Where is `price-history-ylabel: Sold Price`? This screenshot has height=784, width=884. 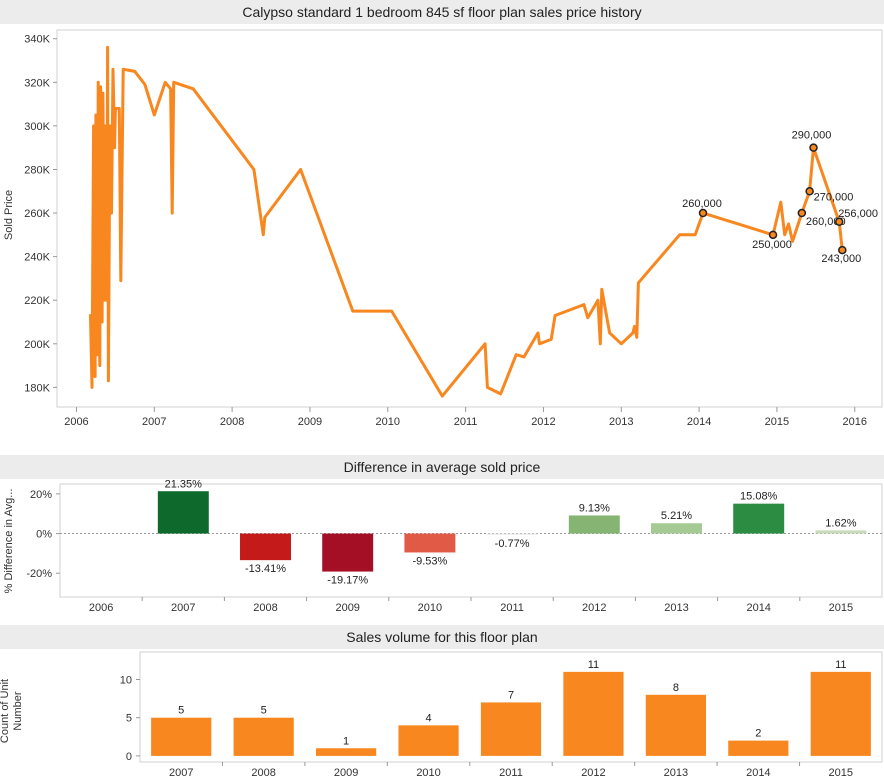 price-history-ylabel: Sold Price is located at coordinates (9, 215).